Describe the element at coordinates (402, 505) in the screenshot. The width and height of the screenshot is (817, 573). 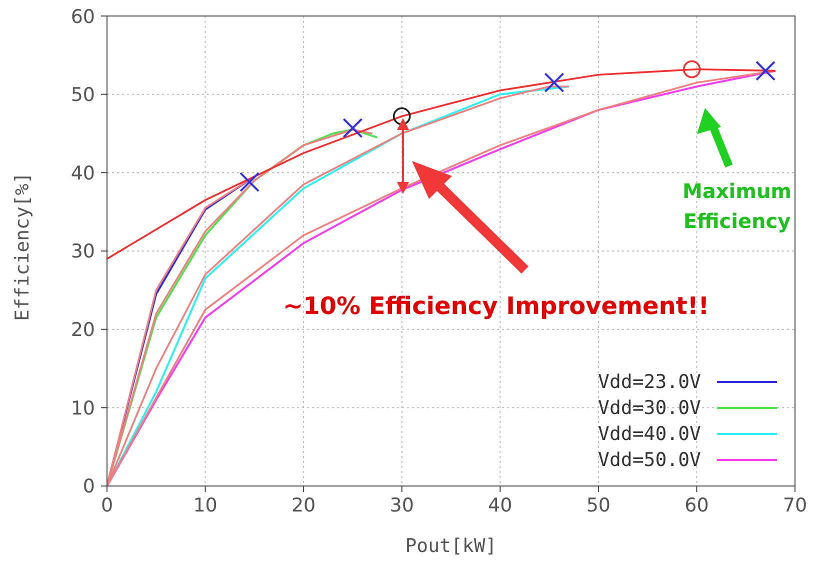
I see `x-tick-label: 30` at that location.